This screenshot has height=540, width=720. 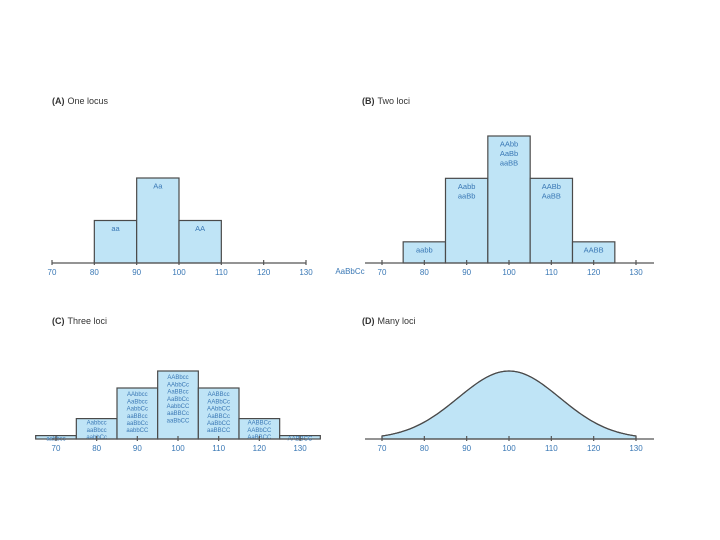 What do you see at coordinates (218, 448) in the screenshot?
I see `panel-c-tick-label-110: 110` at bounding box center [218, 448].